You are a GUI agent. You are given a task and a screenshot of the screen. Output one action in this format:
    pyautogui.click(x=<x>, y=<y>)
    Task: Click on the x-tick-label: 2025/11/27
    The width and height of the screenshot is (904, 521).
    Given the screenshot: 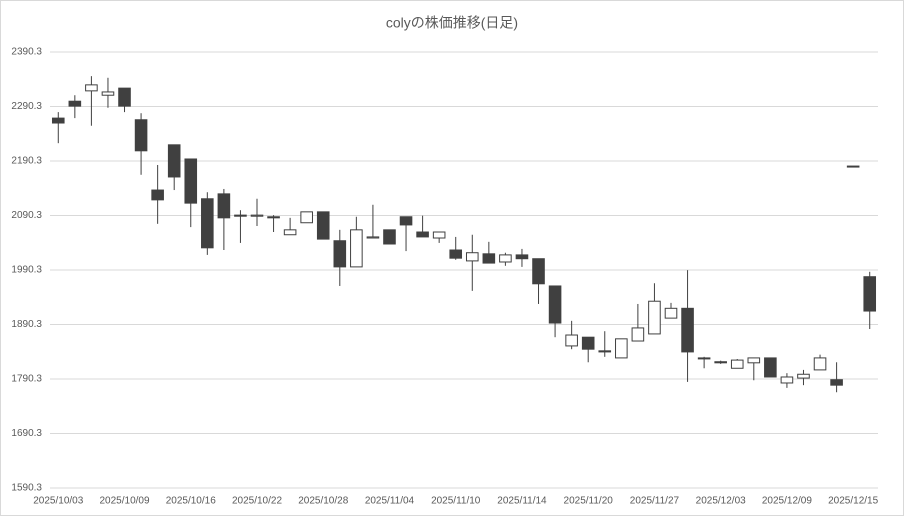 What is the action you would take?
    pyautogui.click(x=655, y=501)
    